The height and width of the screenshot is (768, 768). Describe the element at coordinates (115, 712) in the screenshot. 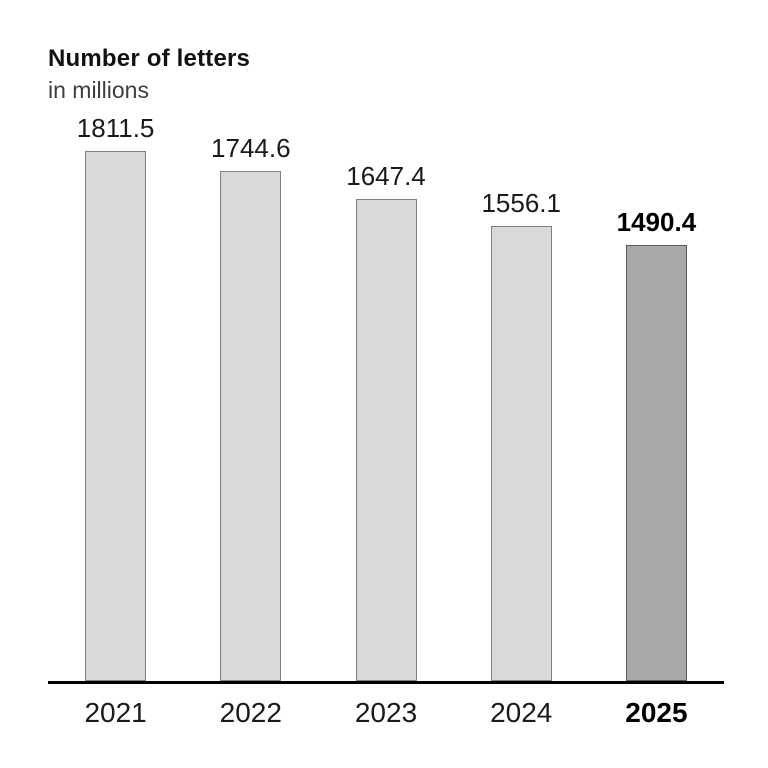

I see `year-label: 2021` at that location.